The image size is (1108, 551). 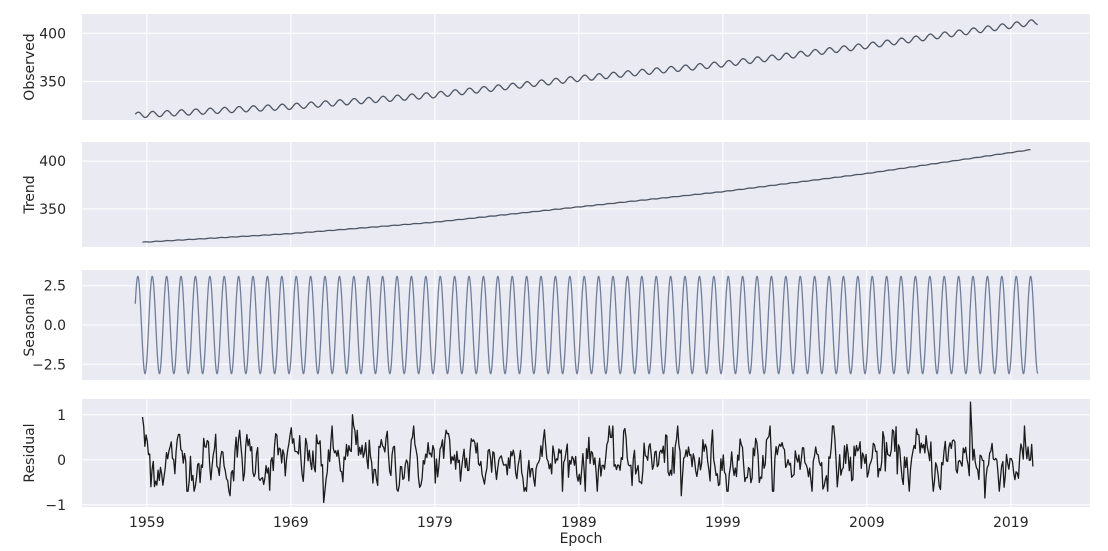 What do you see at coordinates (55, 326) in the screenshot?
I see `y-tick-label: 0.0` at bounding box center [55, 326].